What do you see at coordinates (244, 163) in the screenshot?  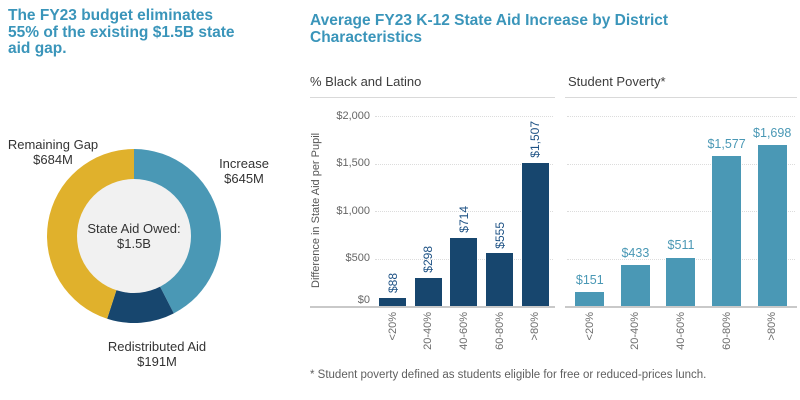 I see `donut-label-increase-name: Increase` at bounding box center [244, 163].